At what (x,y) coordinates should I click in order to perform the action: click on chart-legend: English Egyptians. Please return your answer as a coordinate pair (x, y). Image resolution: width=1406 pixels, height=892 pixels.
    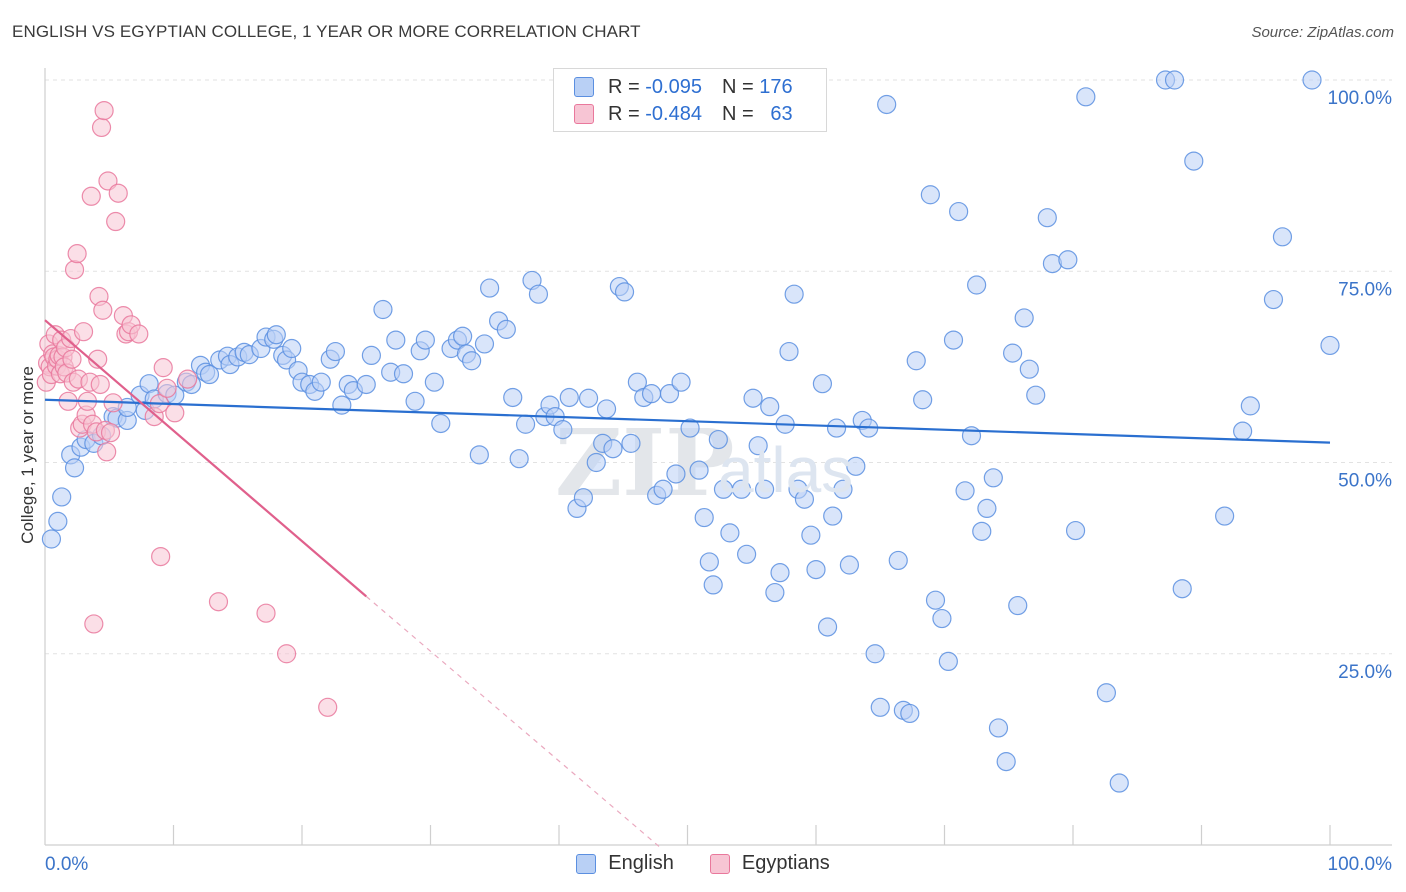
    Looking at the image, I should click on (703, 863).